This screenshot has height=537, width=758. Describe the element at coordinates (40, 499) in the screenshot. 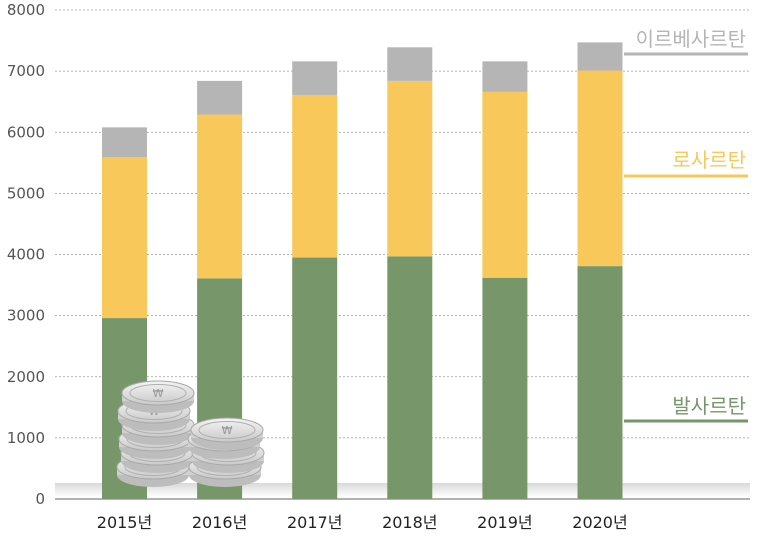

I see `y-tick-label: 0` at that location.